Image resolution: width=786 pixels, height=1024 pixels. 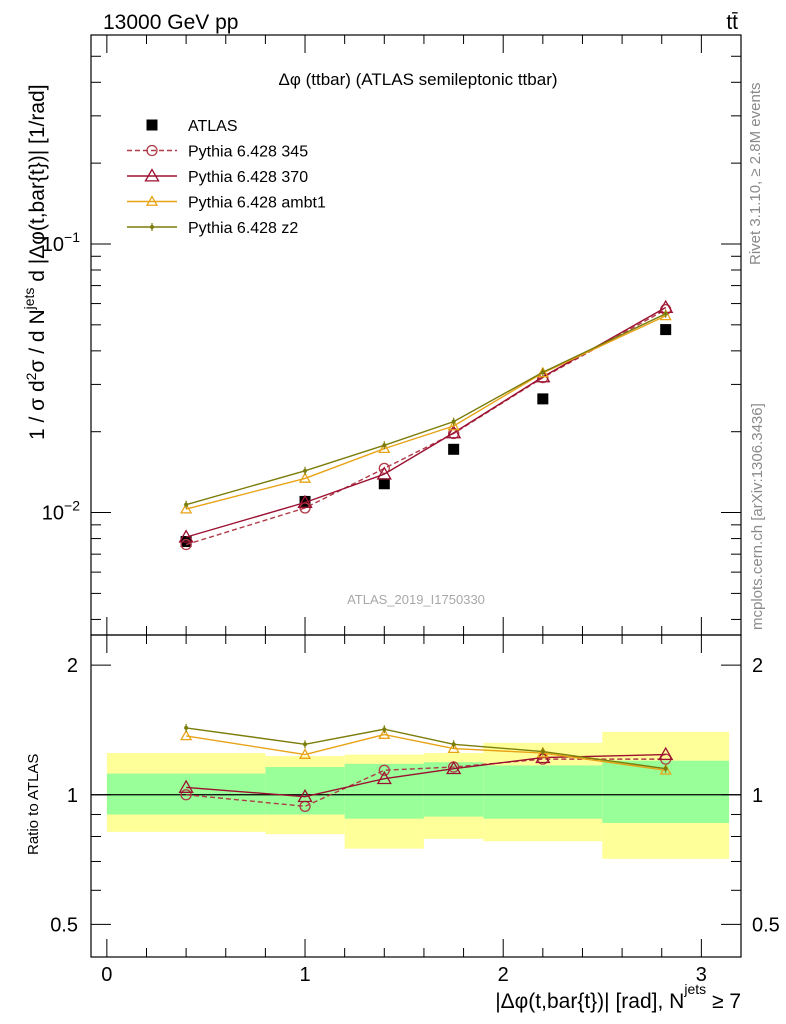 What do you see at coordinates (31, 376) in the screenshot?
I see `y-axis-title-part: 2` at bounding box center [31, 376].